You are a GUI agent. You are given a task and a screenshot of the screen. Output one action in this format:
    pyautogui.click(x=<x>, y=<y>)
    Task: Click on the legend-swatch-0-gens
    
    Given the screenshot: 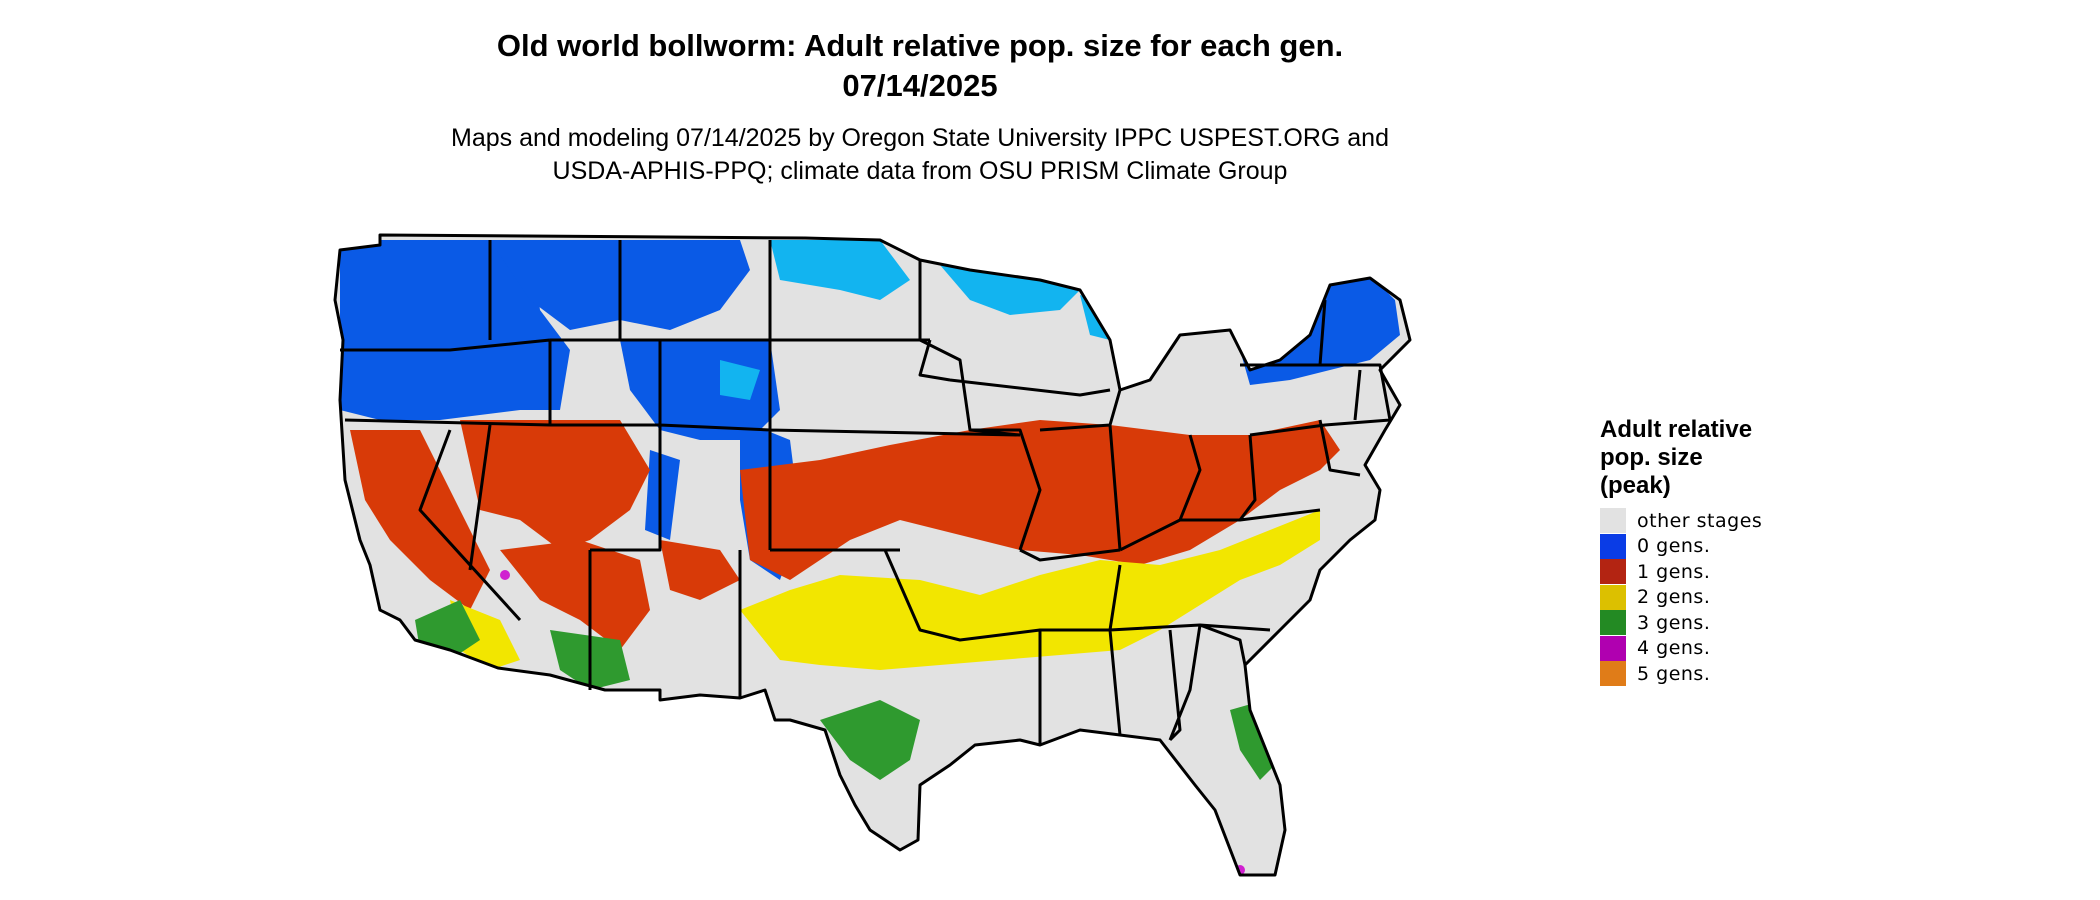 What is the action you would take?
    pyautogui.click(x=1613, y=546)
    